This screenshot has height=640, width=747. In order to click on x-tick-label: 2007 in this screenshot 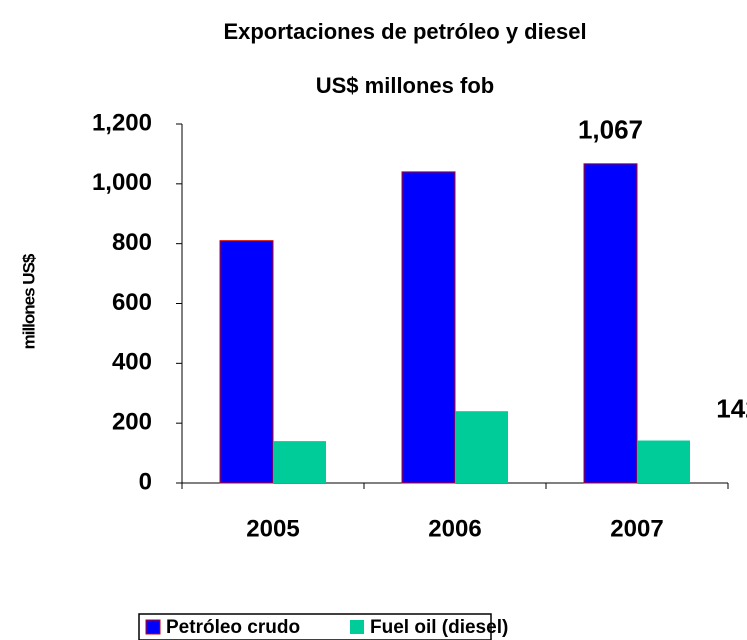, I will do `click(636, 528)`.